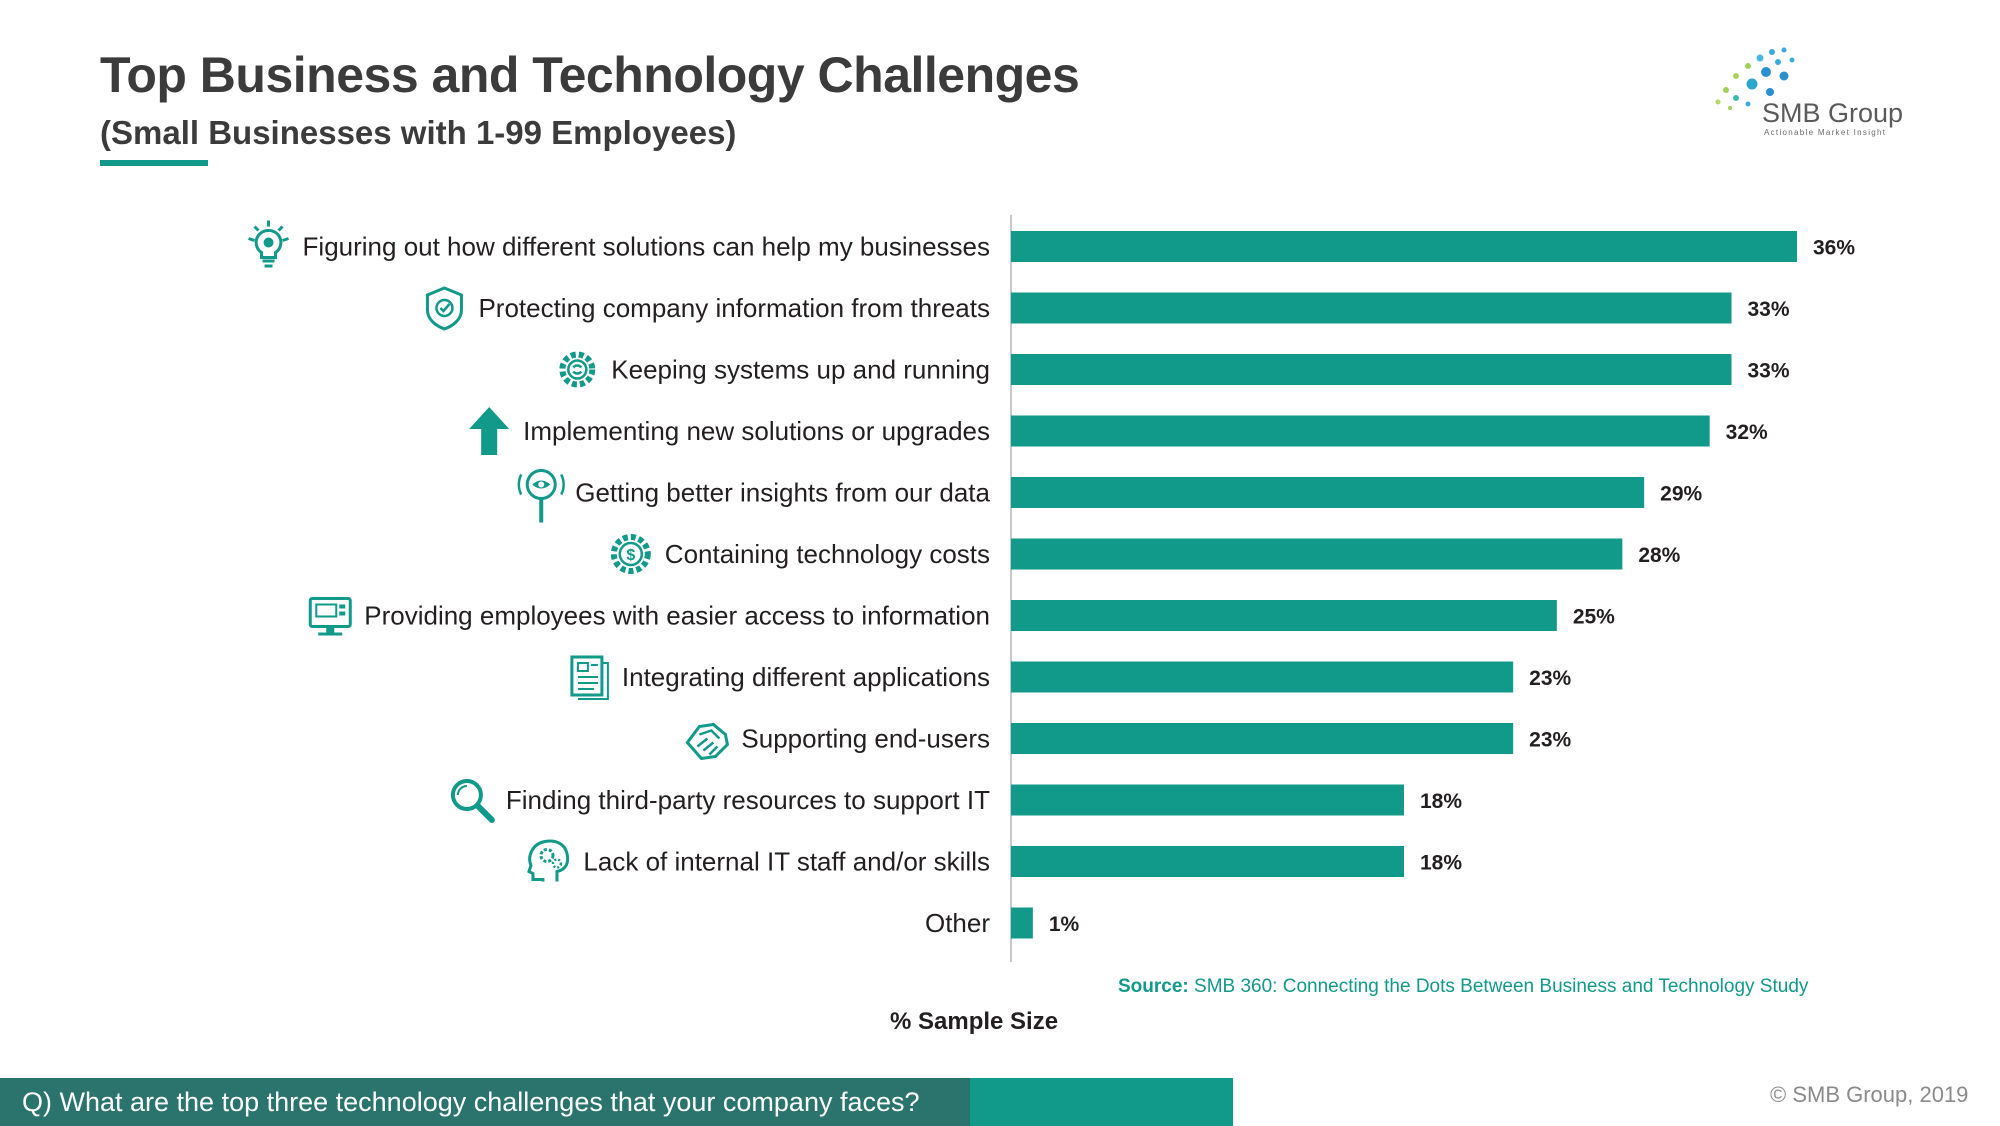  I want to click on category-label: Lack of internal IT staff and/or skills, so click(786, 862).